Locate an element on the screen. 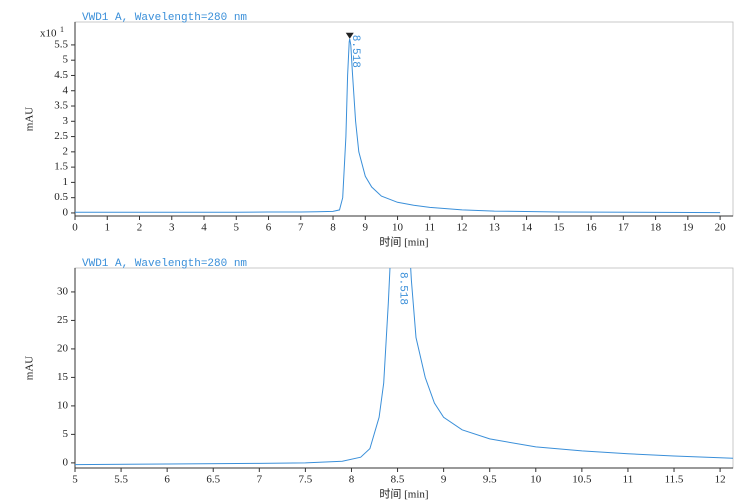  y-multiplier-exponent: 1 is located at coordinates (62, 29).